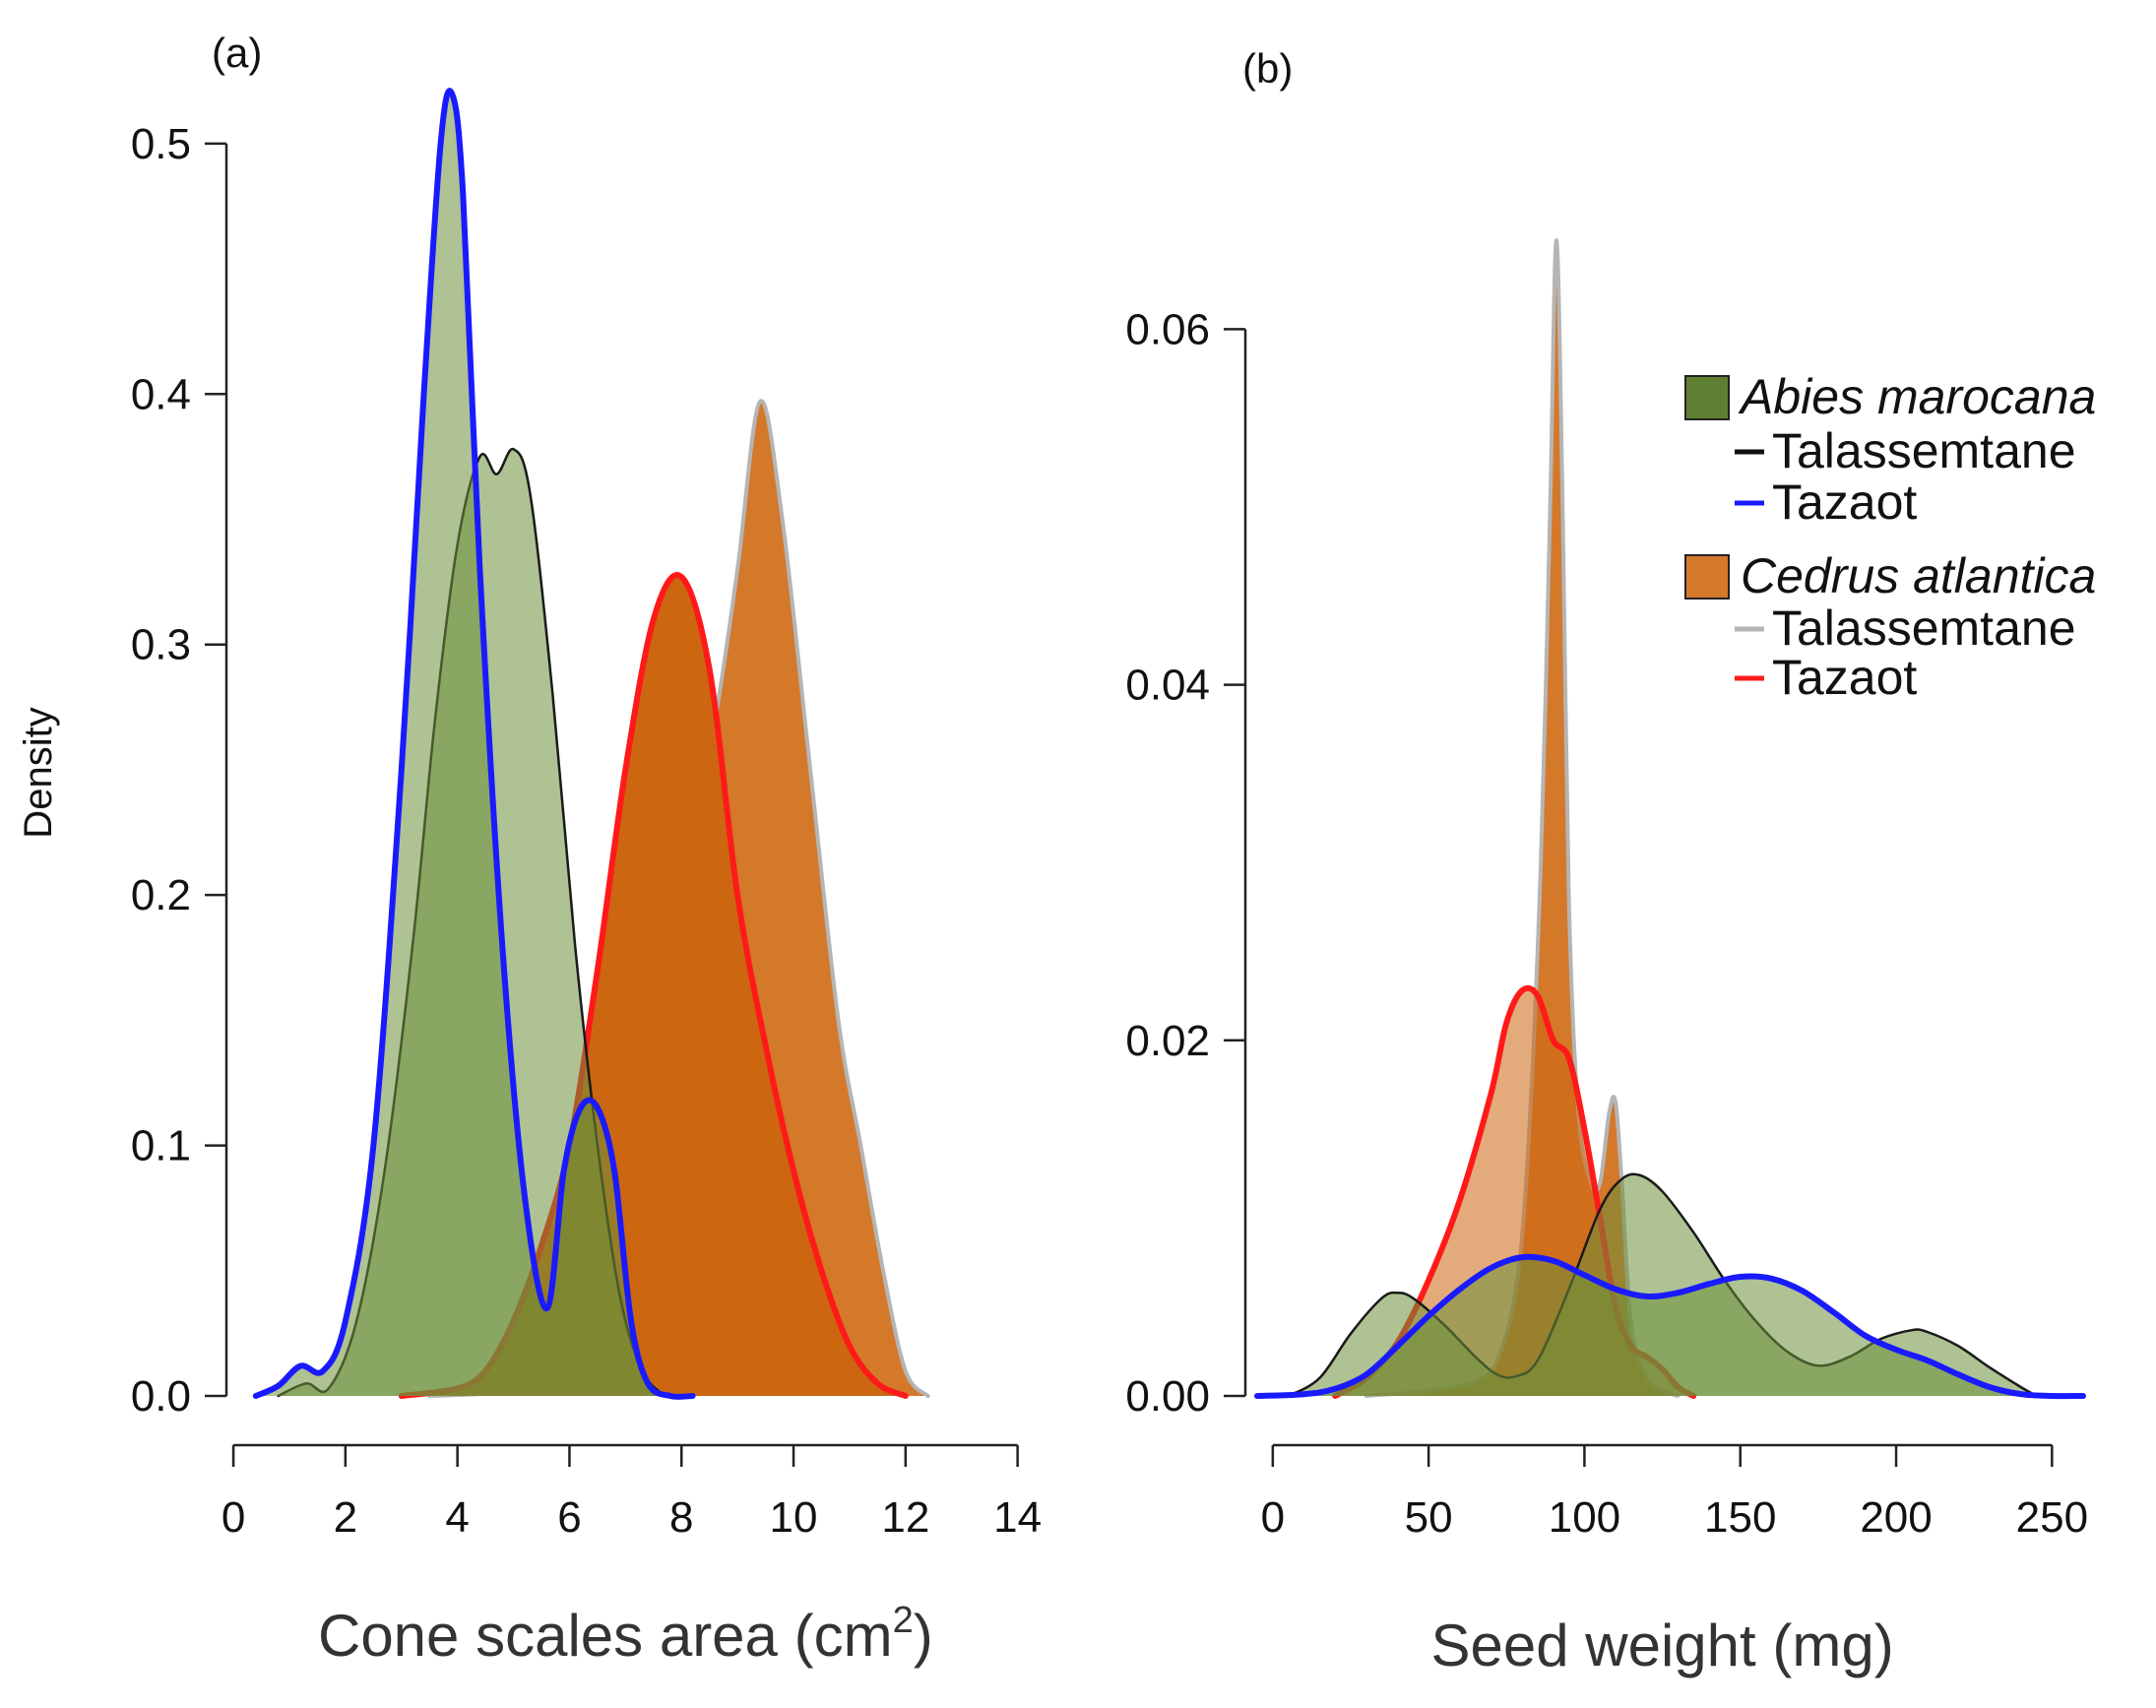 The height and width of the screenshot is (1708, 2156). Describe the element at coordinates (1919, 575) in the screenshot. I see `legend-label: Cedrus atlantica` at that location.